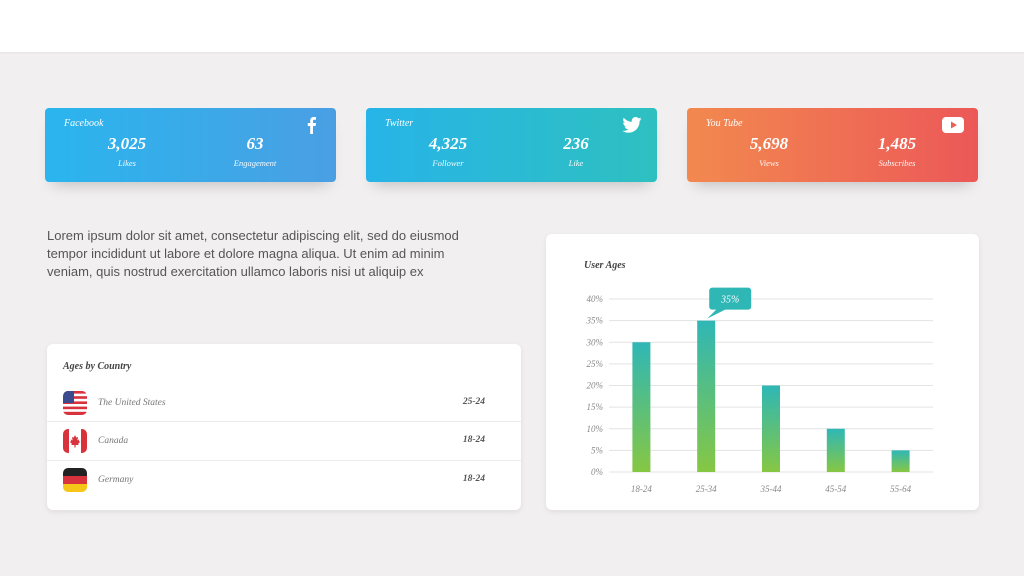  Describe the element at coordinates (473, 402) in the screenshot. I see `country-age: 25-24` at that location.